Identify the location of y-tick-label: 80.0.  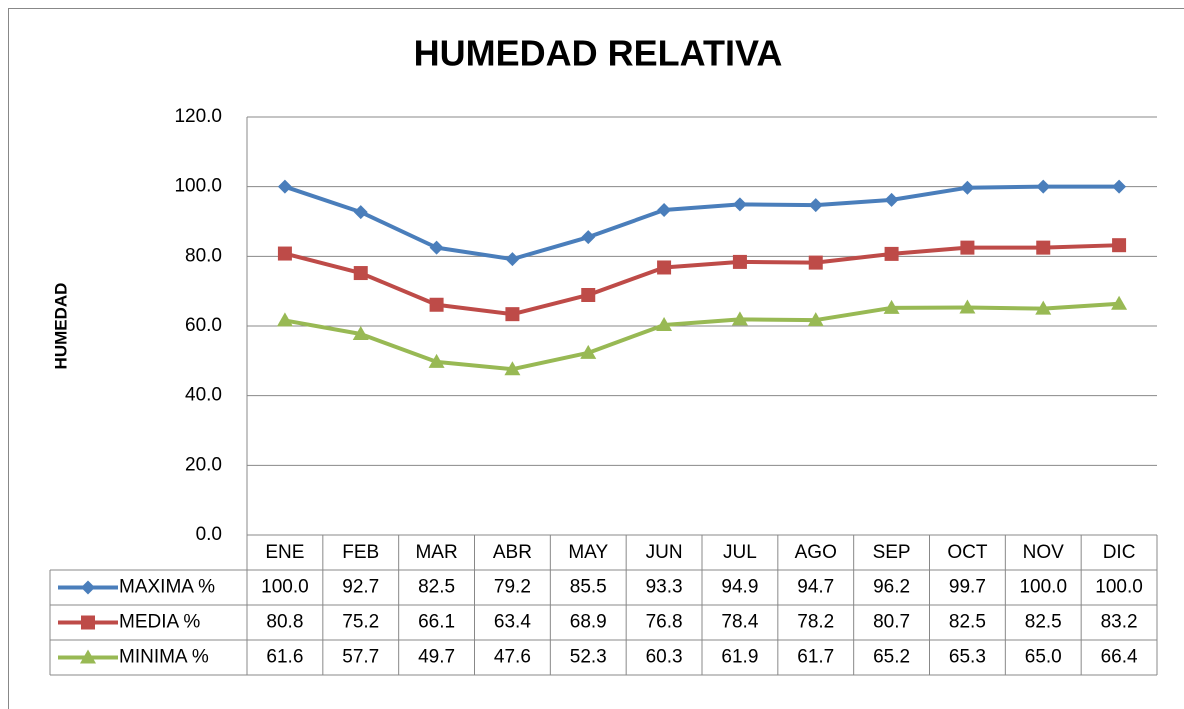
(203, 255).